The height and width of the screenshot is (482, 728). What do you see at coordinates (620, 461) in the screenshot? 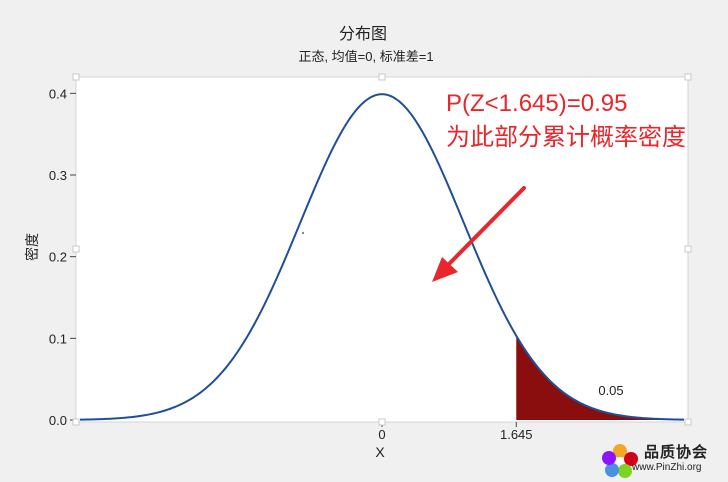
I see `flower-logo-icon` at bounding box center [620, 461].